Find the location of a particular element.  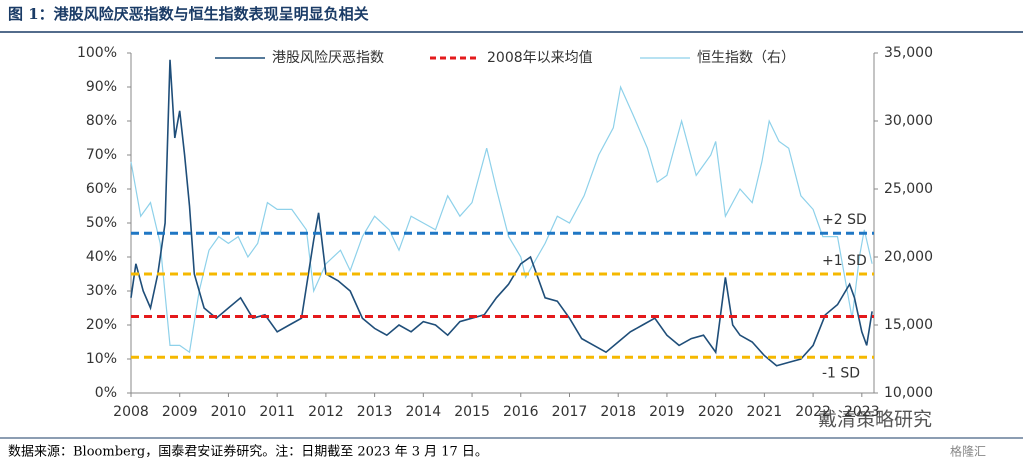

legend-label: 2008年以来均值 is located at coordinates (540, 58).